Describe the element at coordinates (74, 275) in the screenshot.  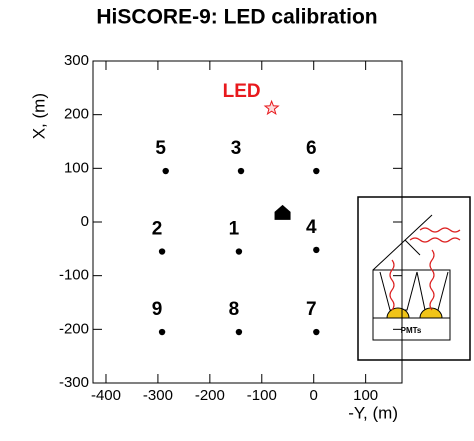
I see `y-tick-label: -100` at that location.